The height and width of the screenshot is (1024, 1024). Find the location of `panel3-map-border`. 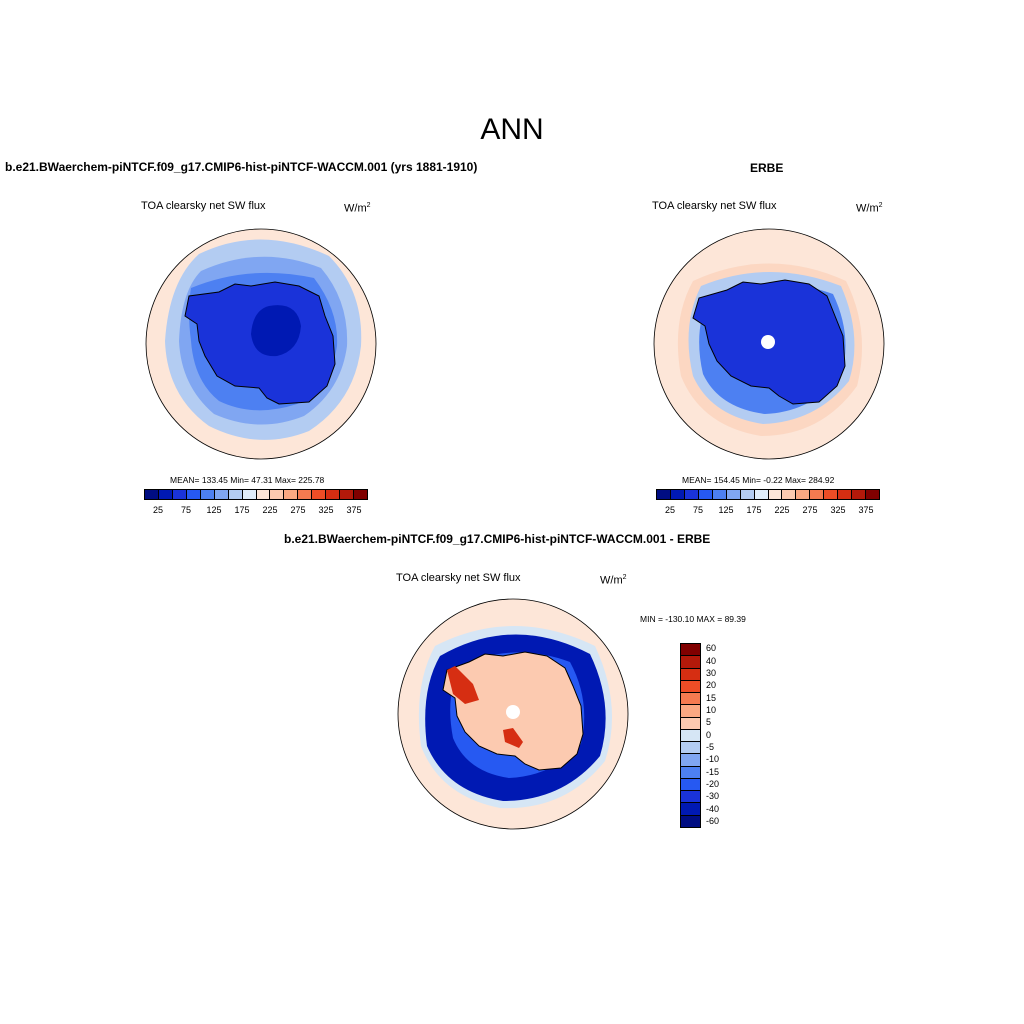

panel3-map-border is located at coordinates (513, 714).